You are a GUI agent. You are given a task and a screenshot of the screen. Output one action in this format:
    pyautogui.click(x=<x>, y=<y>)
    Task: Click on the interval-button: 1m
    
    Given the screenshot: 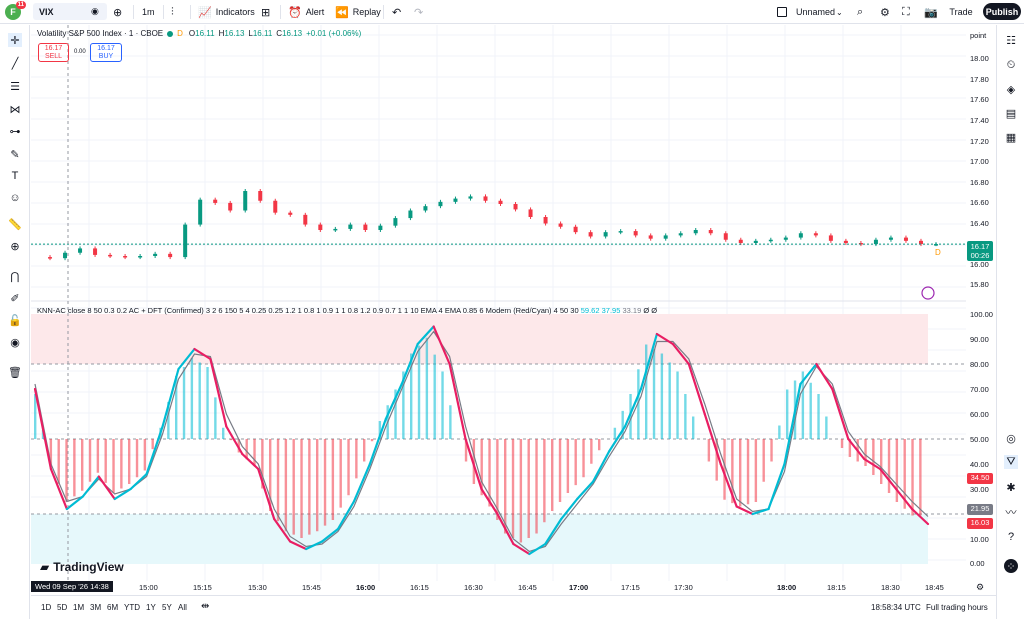 What is the action you would take?
    pyautogui.click(x=148, y=12)
    